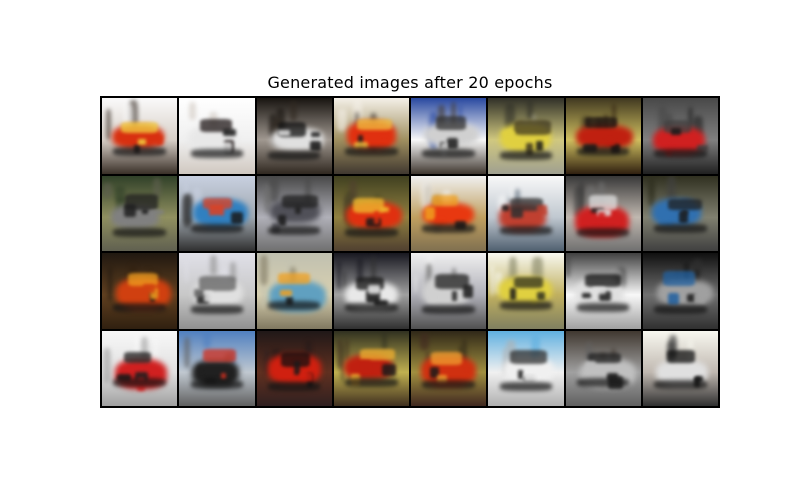 The image size is (800, 500). Describe the element at coordinates (410, 82) in the screenshot. I see `figure-title: Generated images after 20 epochs` at that location.